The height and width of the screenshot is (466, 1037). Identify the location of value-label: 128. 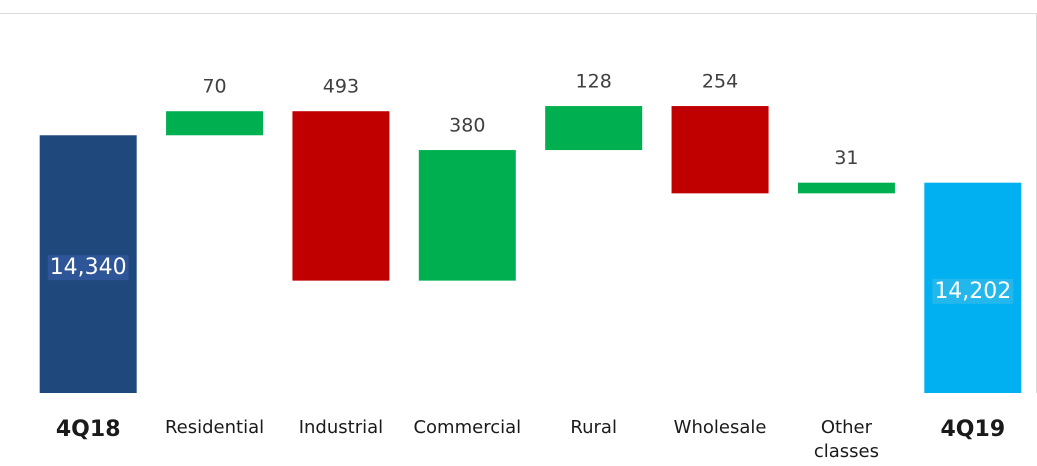
(594, 82).